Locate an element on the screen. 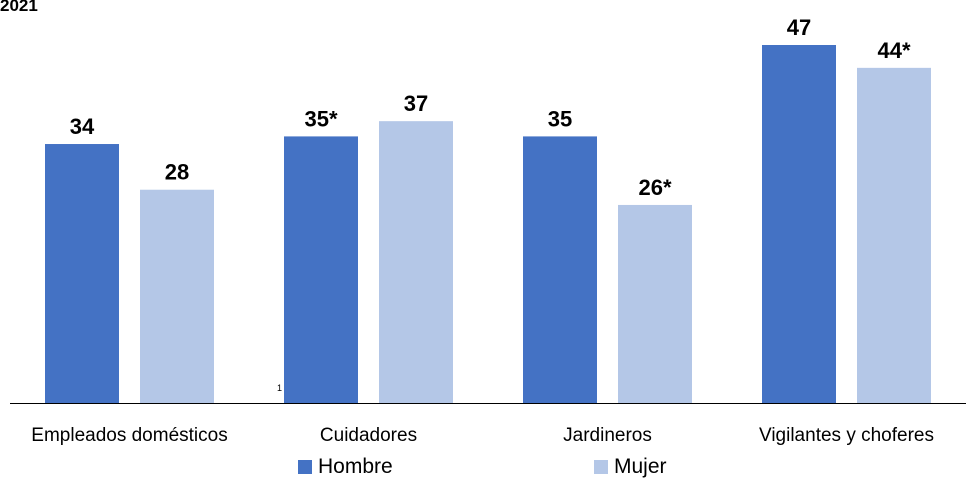 The width and height of the screenshot is (966, 485). chart-title-year: 2021 is located at coordinates (19, 7).